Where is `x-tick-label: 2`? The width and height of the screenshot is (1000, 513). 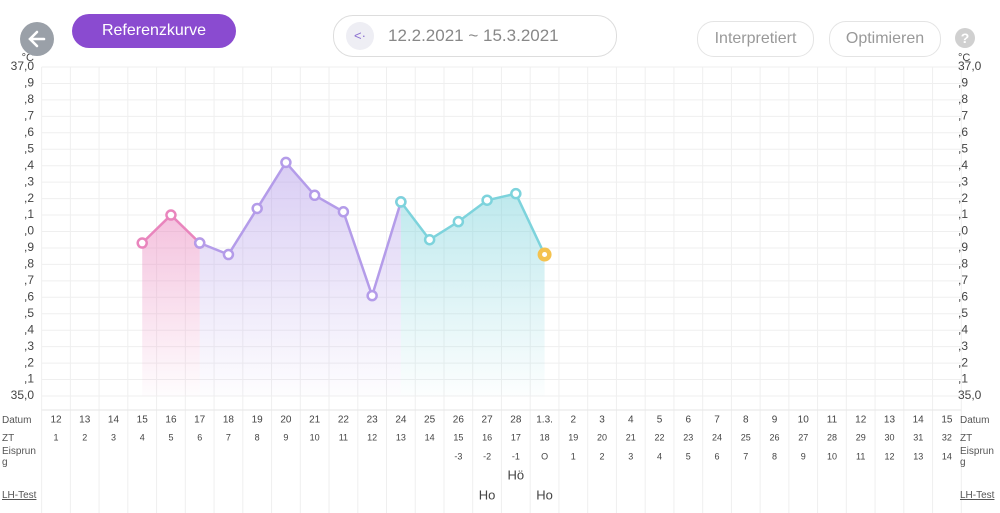
x-tick-label: 2 is located at coordinates (574, 420).